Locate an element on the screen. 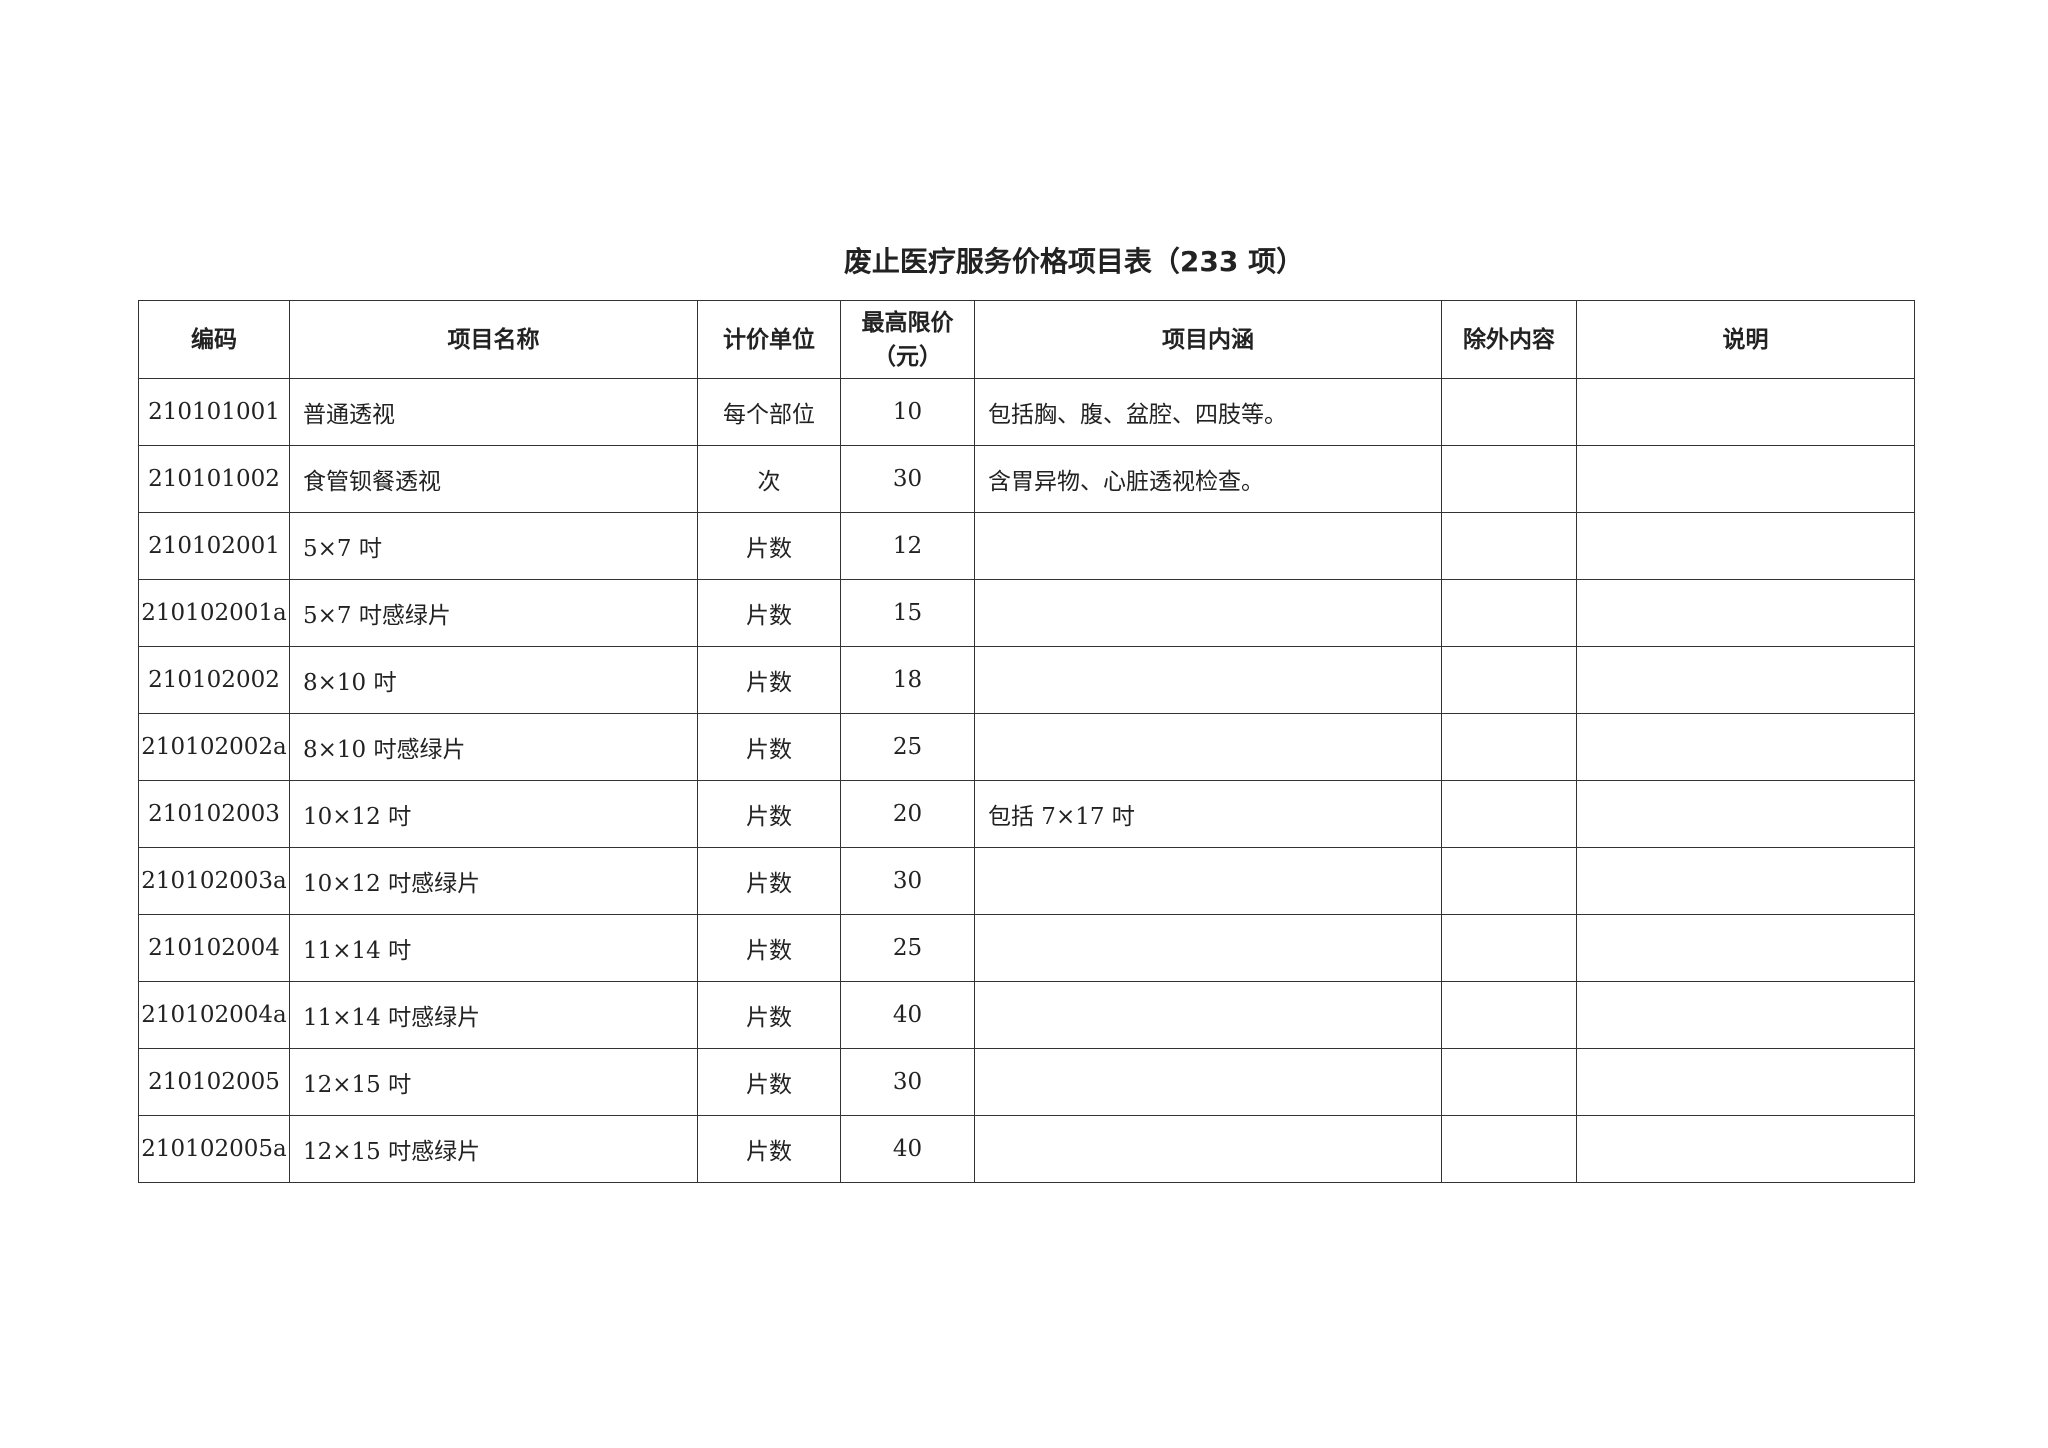  table-row: 210102001a 5×7 吋感绿片 片数 15 is located at coordinates (1026, 613).